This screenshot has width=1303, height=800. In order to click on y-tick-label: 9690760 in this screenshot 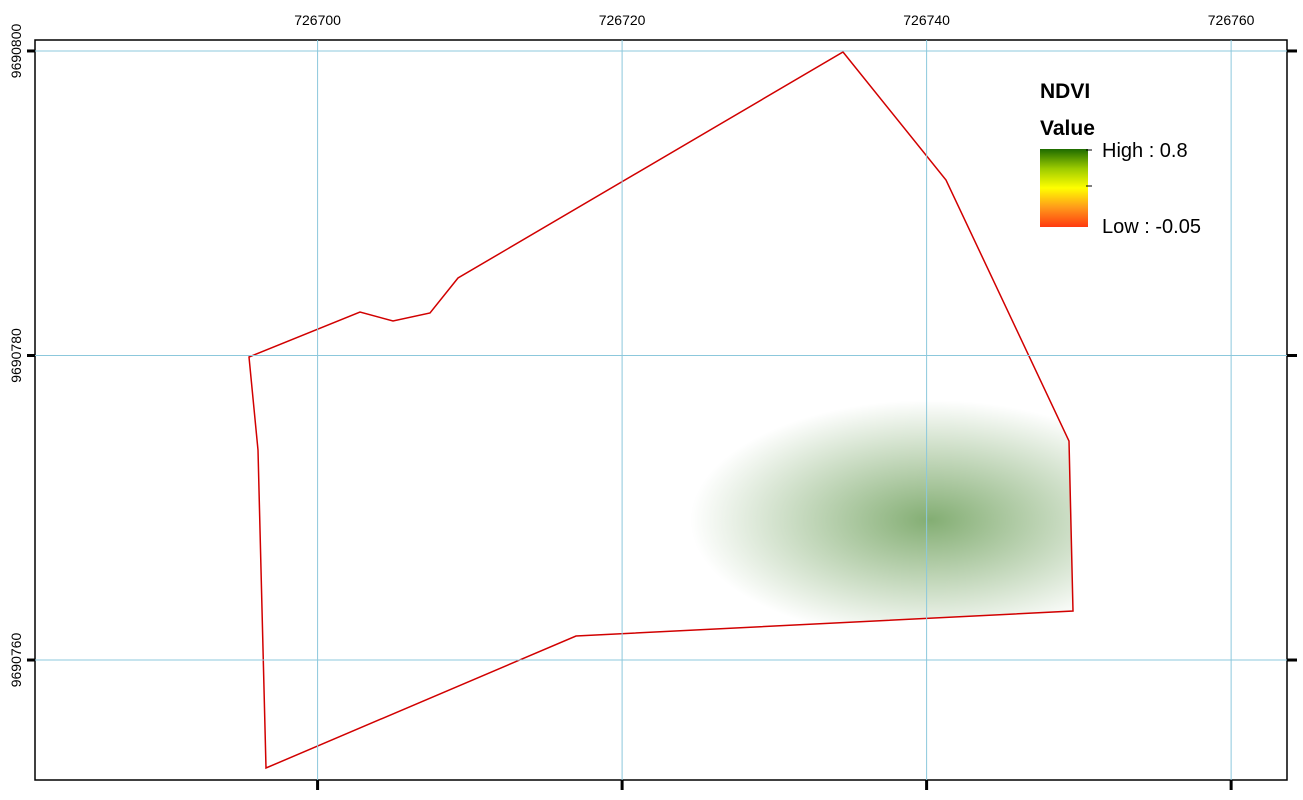, I will do `click(16, 660)`.